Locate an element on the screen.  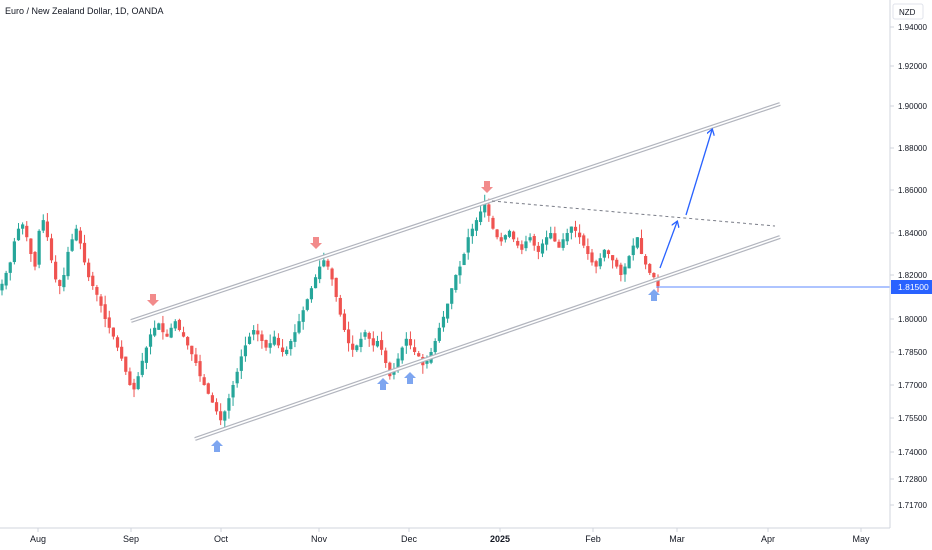
time-tick-label: Mar is located at coordinates (677, 539).